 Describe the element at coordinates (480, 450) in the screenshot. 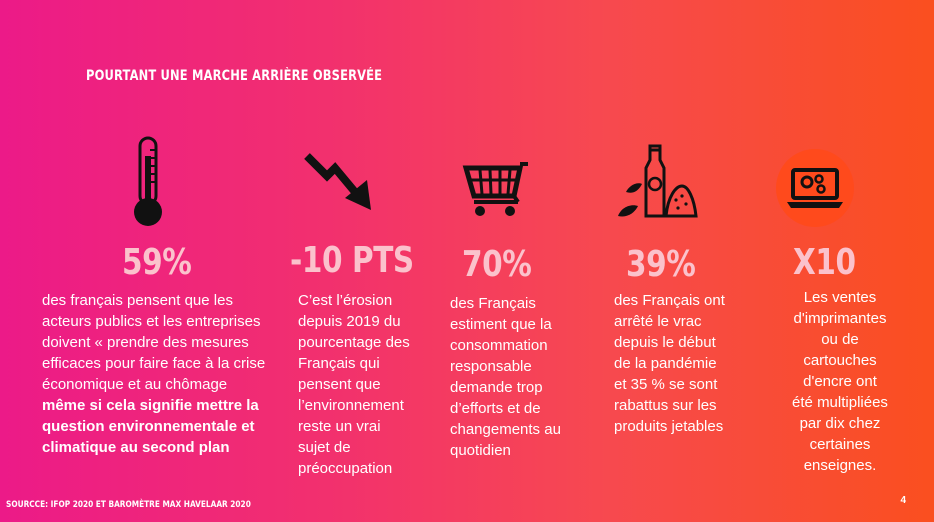

I see `description-line: quotidien` at that location.